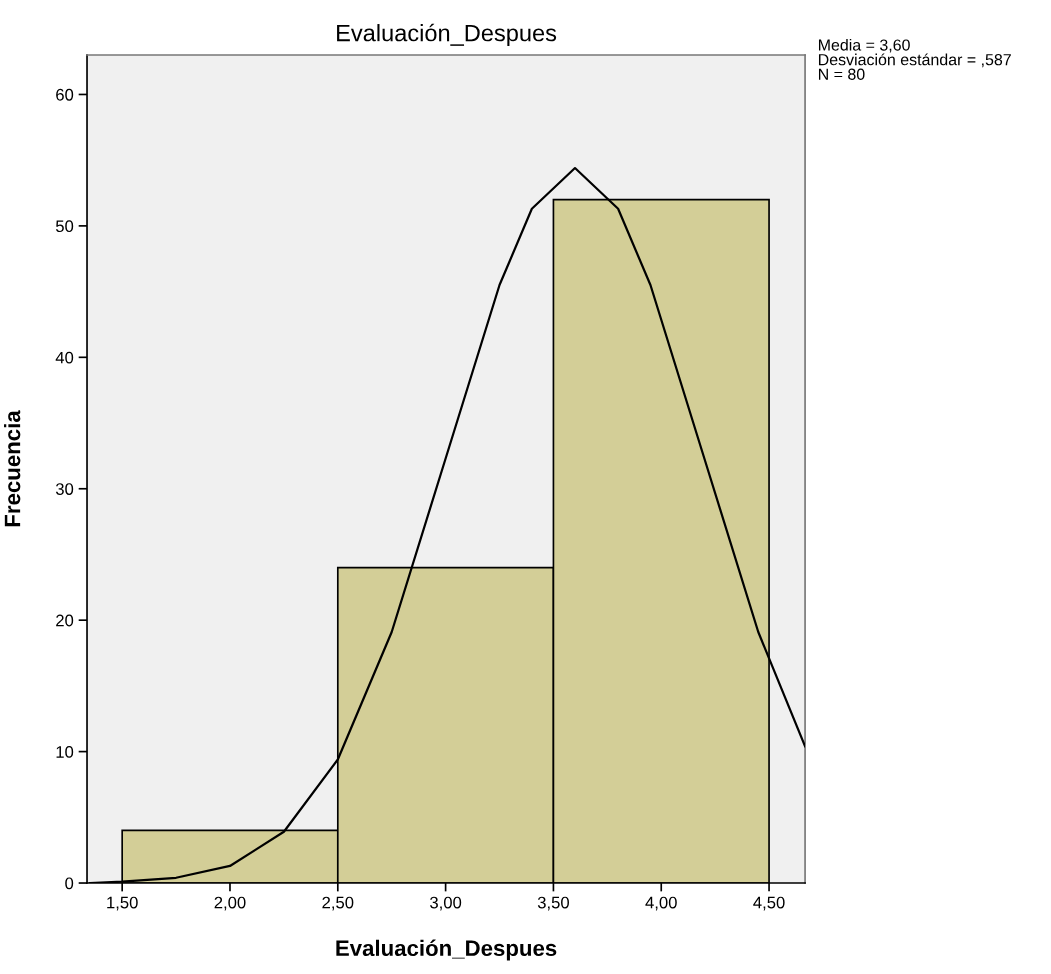 Image resolution: width=1051 pixels, height=974 pixels. Describe the element at coordinates (65, 94) in the screenshot. I see `y-tick-label: 60` at that location.